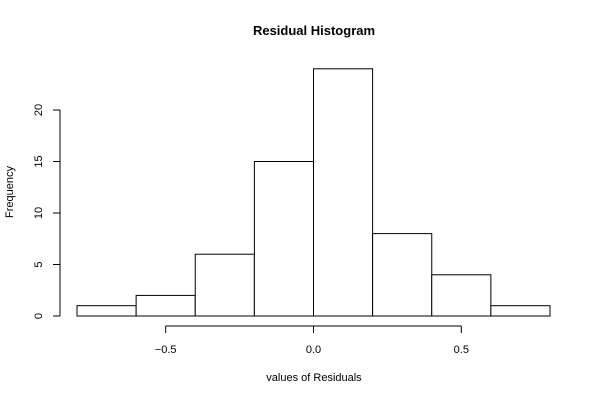  Describe the element at coordinates (313, 350) in the screenshot. I see `x-tick-label: 0.0` at that location.